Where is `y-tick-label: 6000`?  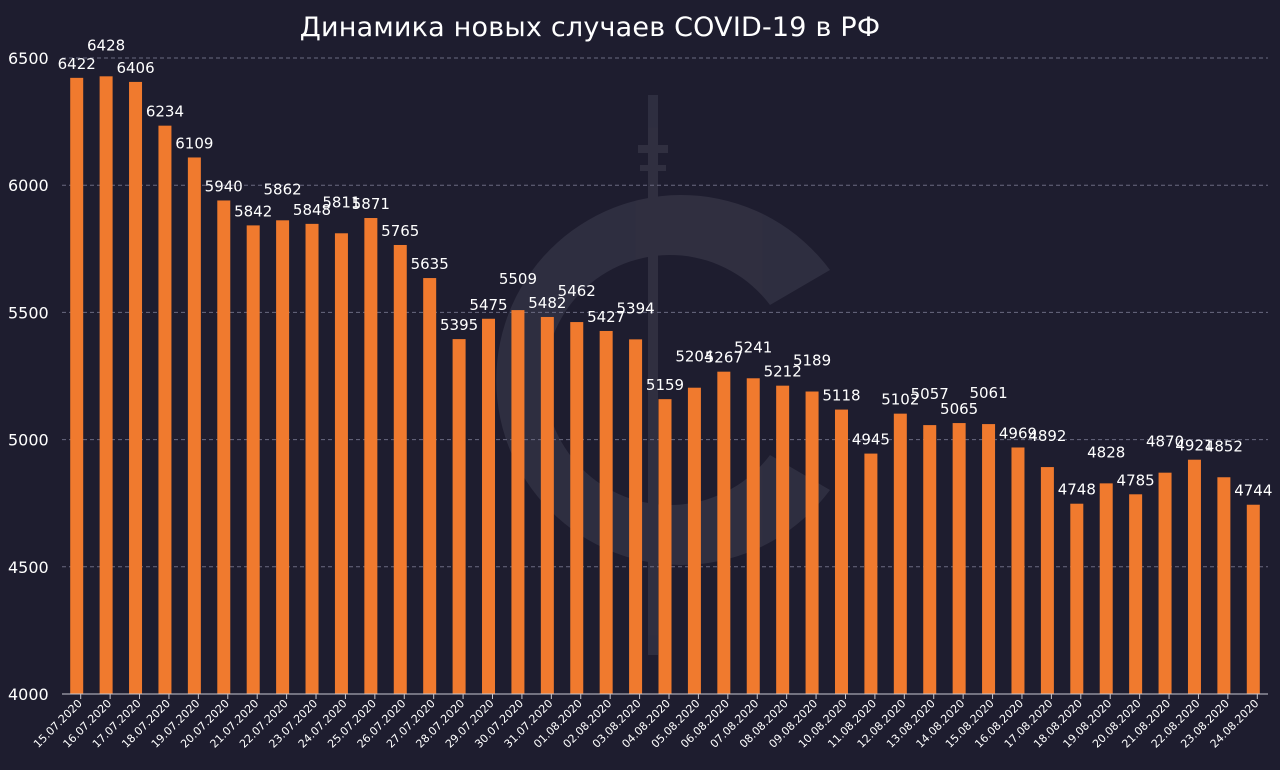
y-tick-label: 6000 is located at coordinates (28, 185).